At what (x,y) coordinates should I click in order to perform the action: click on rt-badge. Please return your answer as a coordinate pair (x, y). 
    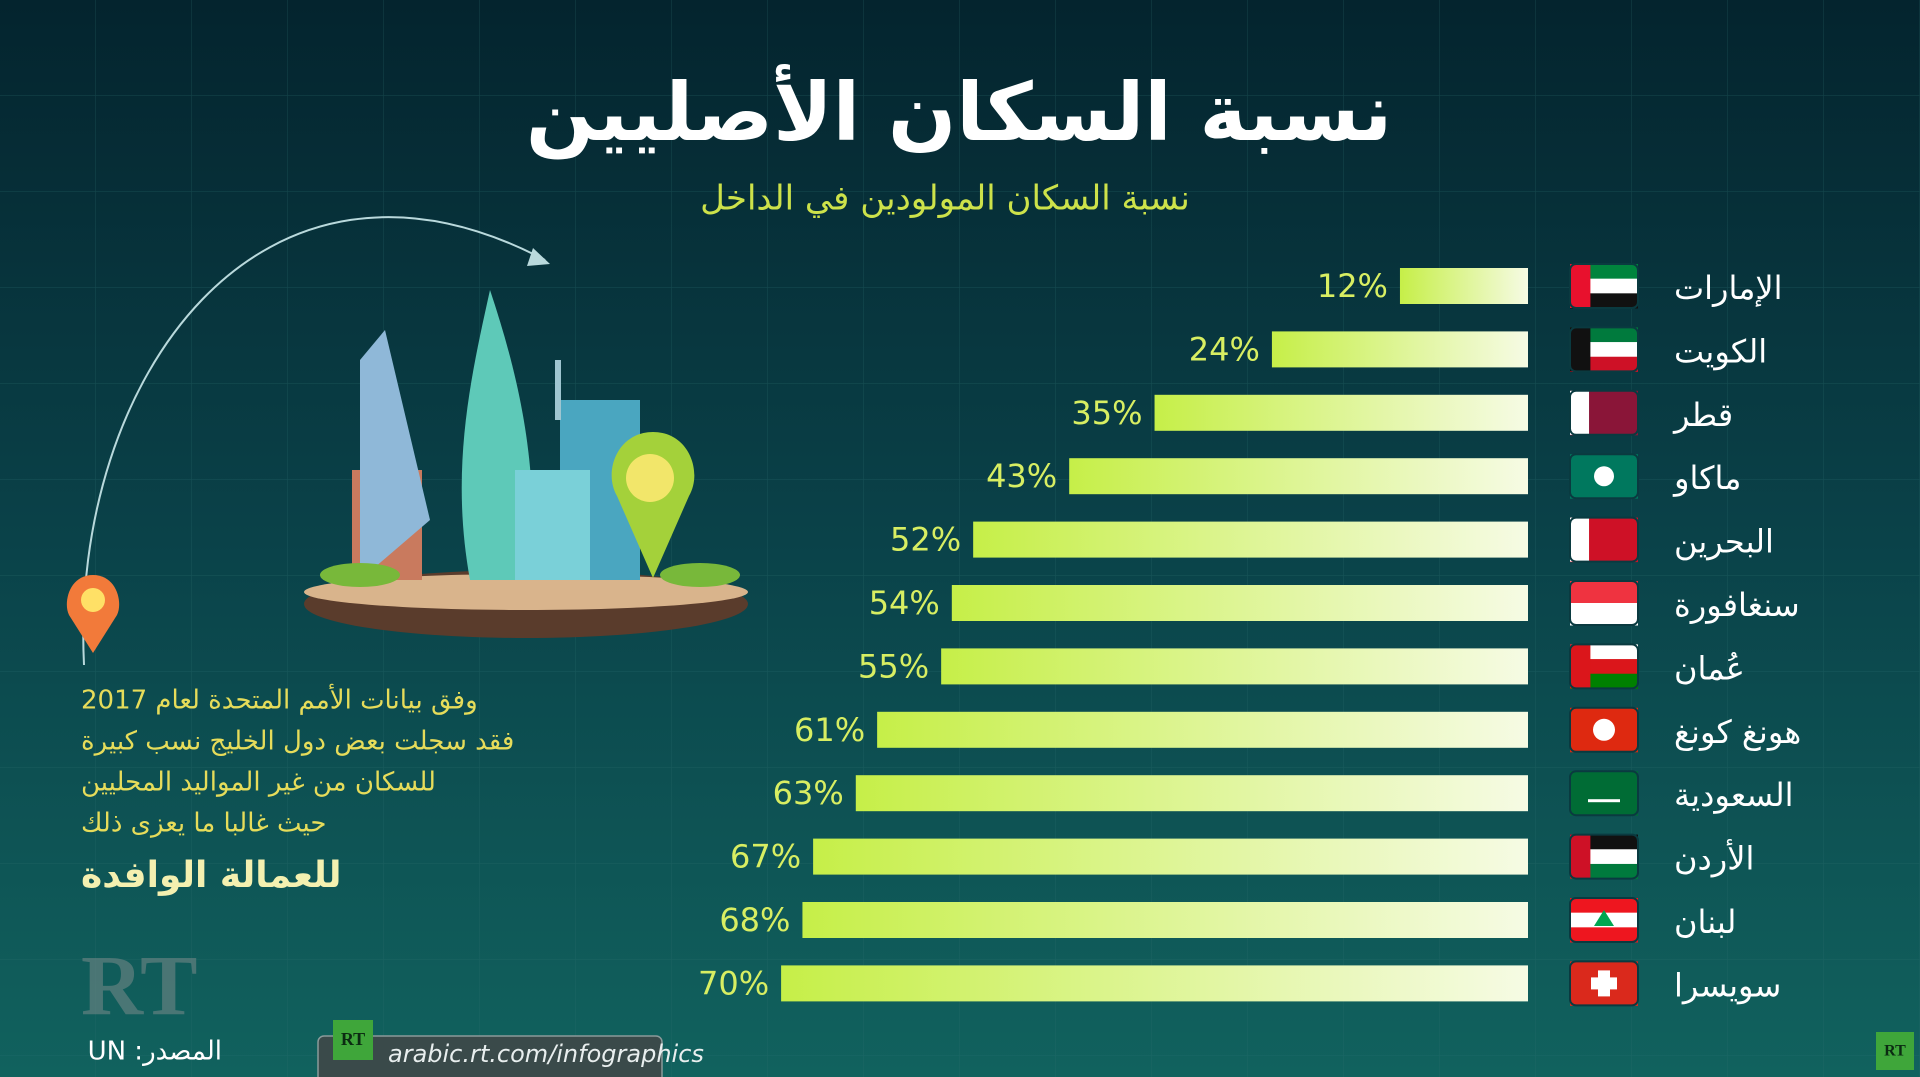
    Looking at the image, I should click on (353, 1040).